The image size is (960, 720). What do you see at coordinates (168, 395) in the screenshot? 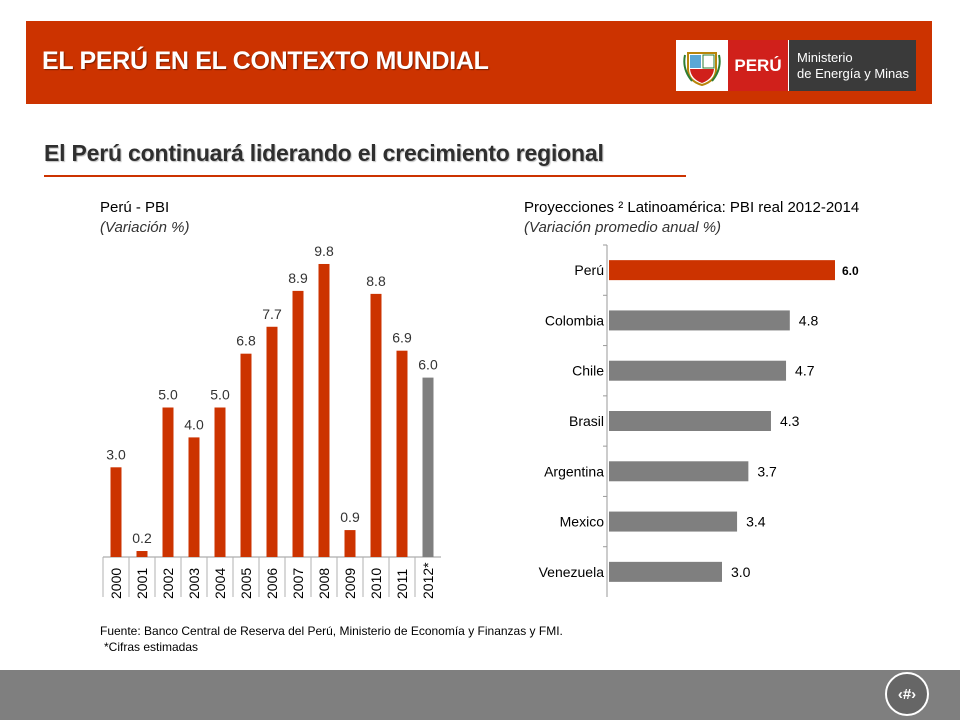
I see `value-label-2002: 5.0` at bounding box center [168, 395].